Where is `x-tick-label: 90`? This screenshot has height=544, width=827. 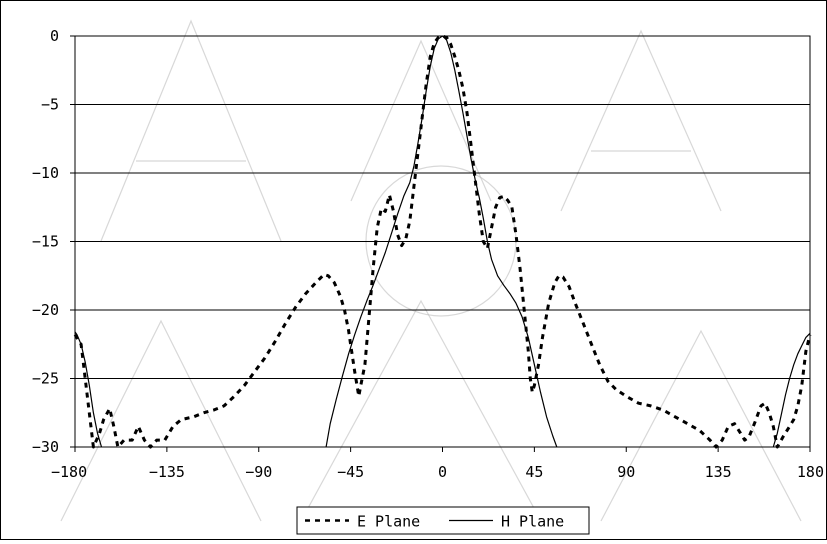
x-tick-label: 90 is located at coordinates (626, 472).